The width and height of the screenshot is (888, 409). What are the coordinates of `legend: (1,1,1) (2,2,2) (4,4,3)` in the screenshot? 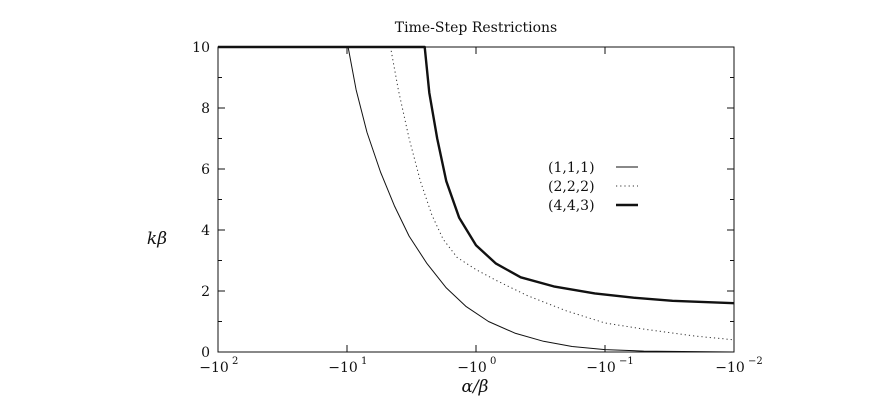 It's located at (593, 187).